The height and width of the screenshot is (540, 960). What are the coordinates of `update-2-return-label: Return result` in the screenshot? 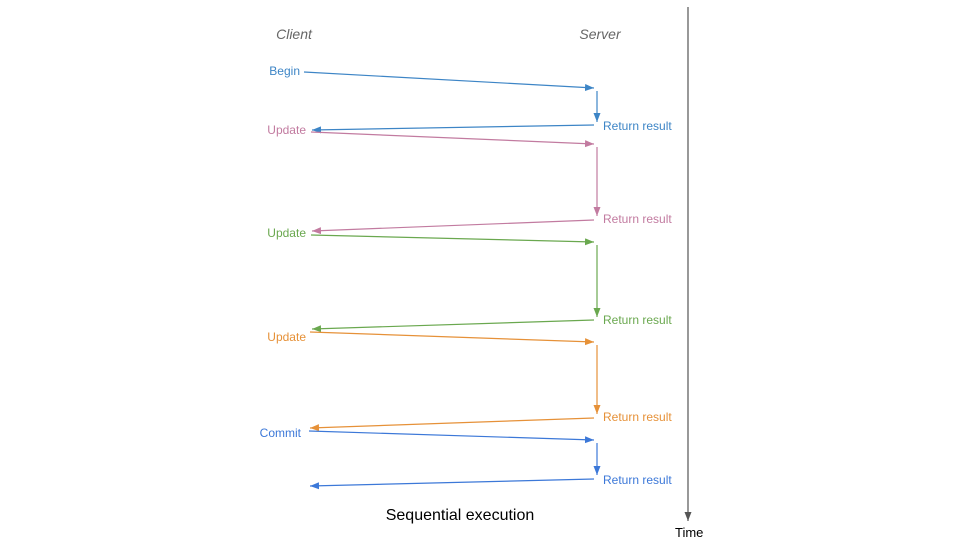 It's located at (637, 320).